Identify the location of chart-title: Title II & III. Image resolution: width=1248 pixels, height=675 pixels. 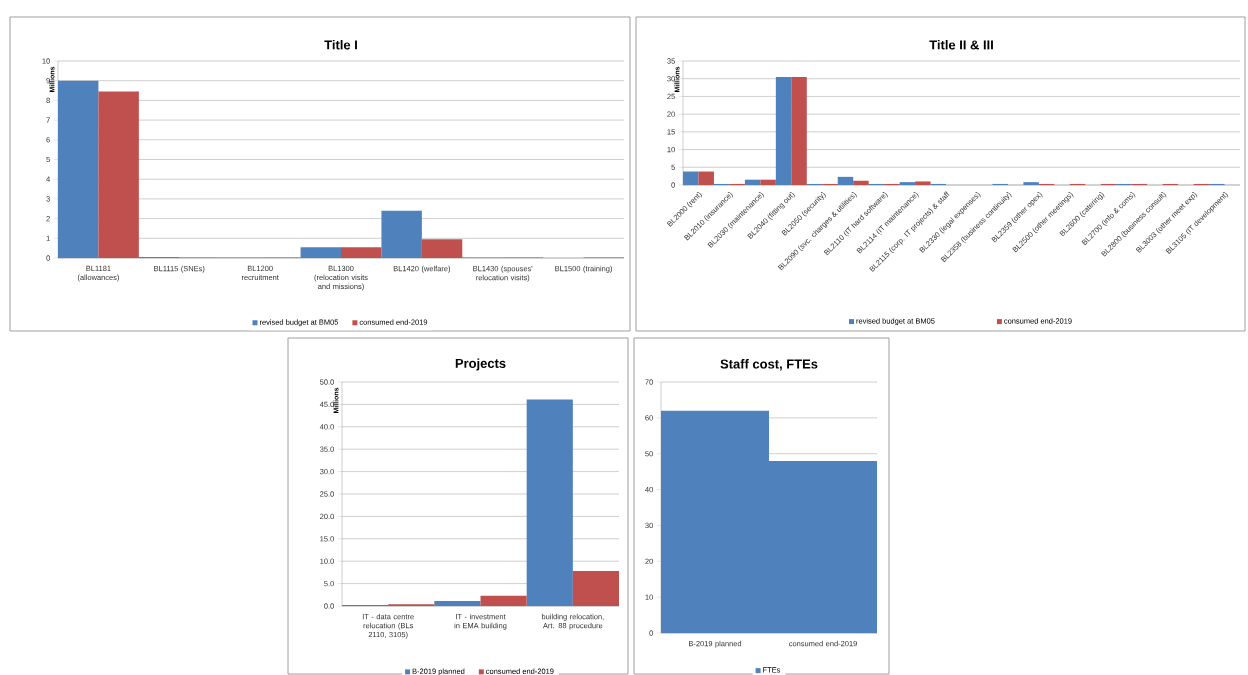
(961, 44).